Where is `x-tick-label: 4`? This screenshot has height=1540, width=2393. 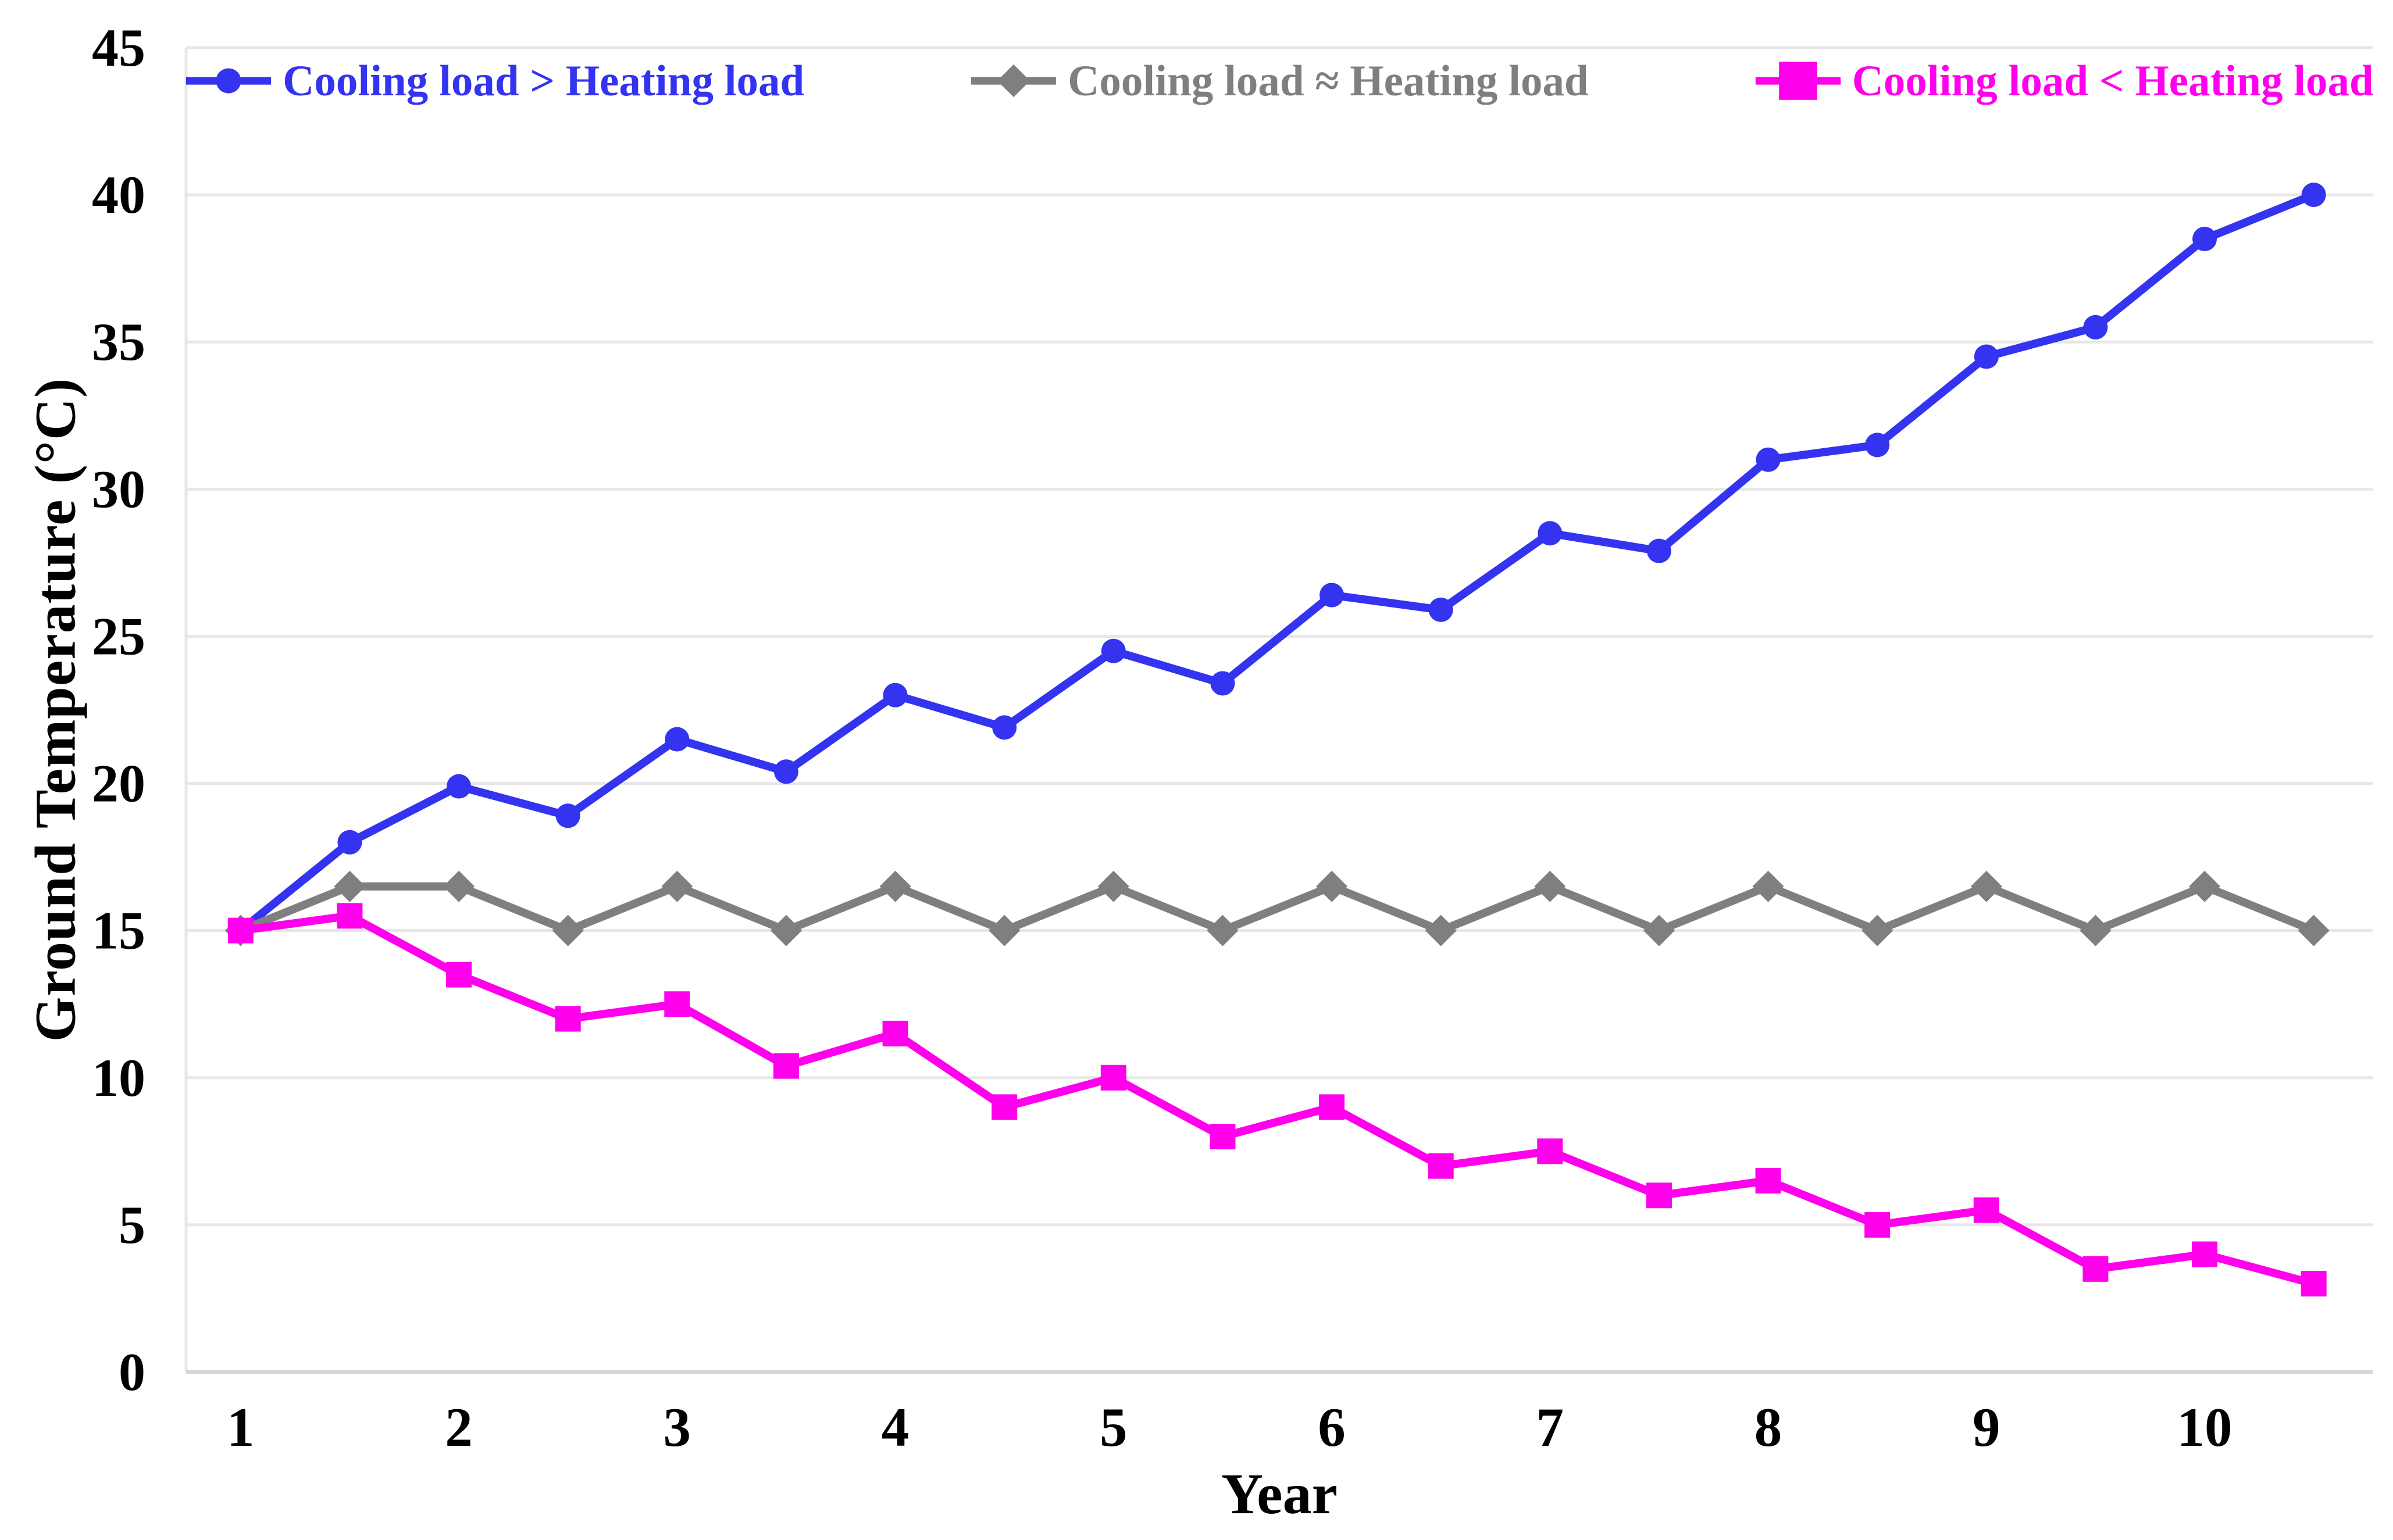
x-tick-label: 4 is located at coordinates (896, 1427).